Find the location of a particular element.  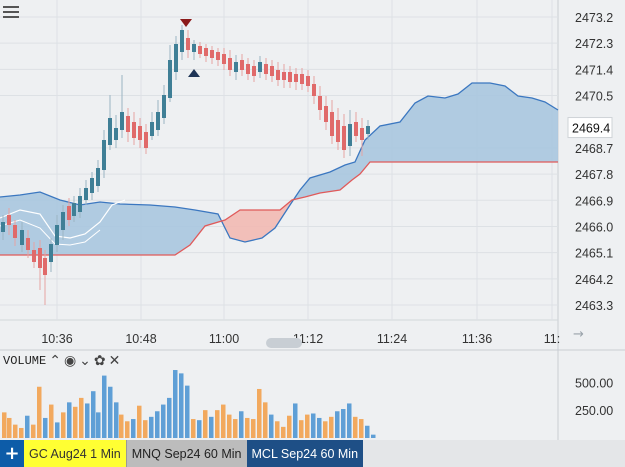

time-axis-label: 10:48 is located at coordinates (140, 339).